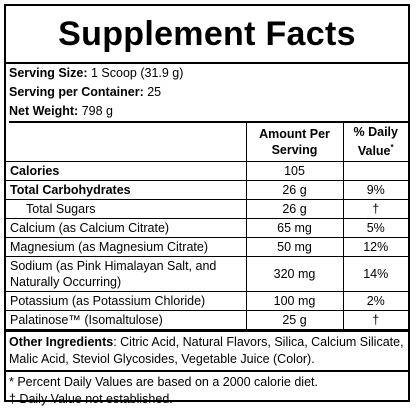 The width and height of the screenshot is (416, 410). What do you see at coordinates (126, 209) in the screenshot?
I see `nutrient-name: Total Sugars` at bounding box center [126, 209].